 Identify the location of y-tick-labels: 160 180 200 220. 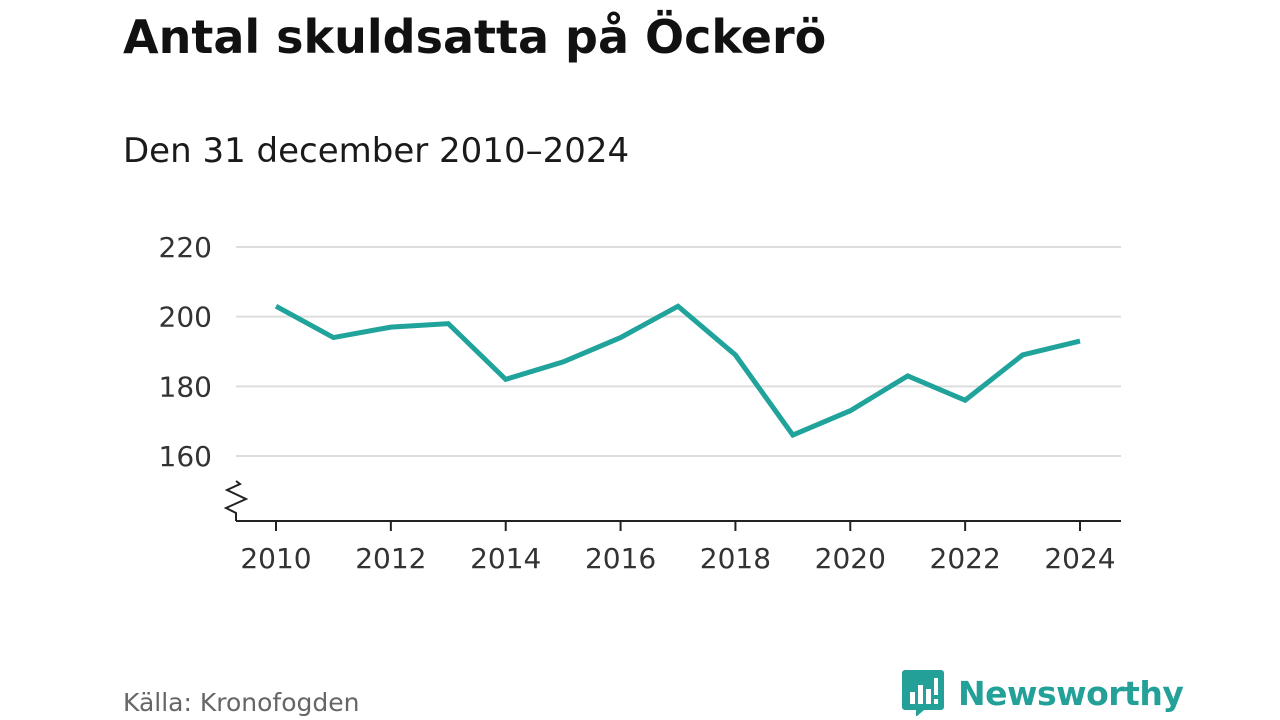
(185, 352).